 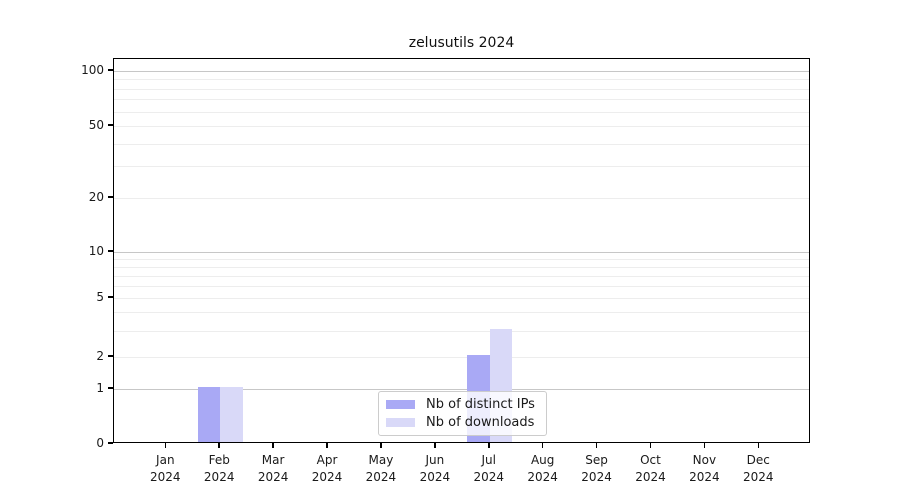 What do you see at coordinates (480, 404) in the screenshot?
I see `legend-label-distinct-ips: Nb of distinct IPs` at bounding box center [480, 404].